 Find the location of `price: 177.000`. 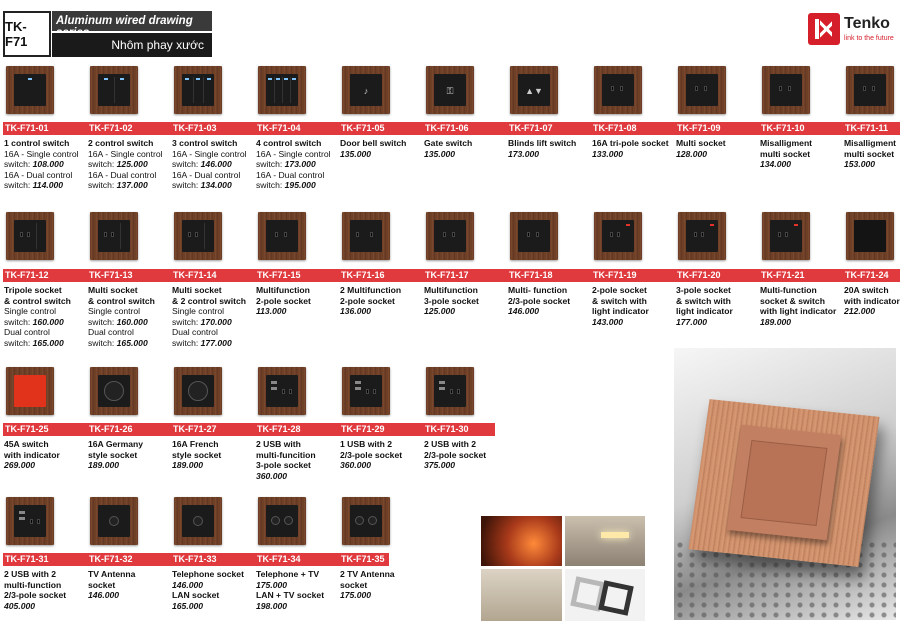

price: 177.000 is located at coordinates (692, 321).